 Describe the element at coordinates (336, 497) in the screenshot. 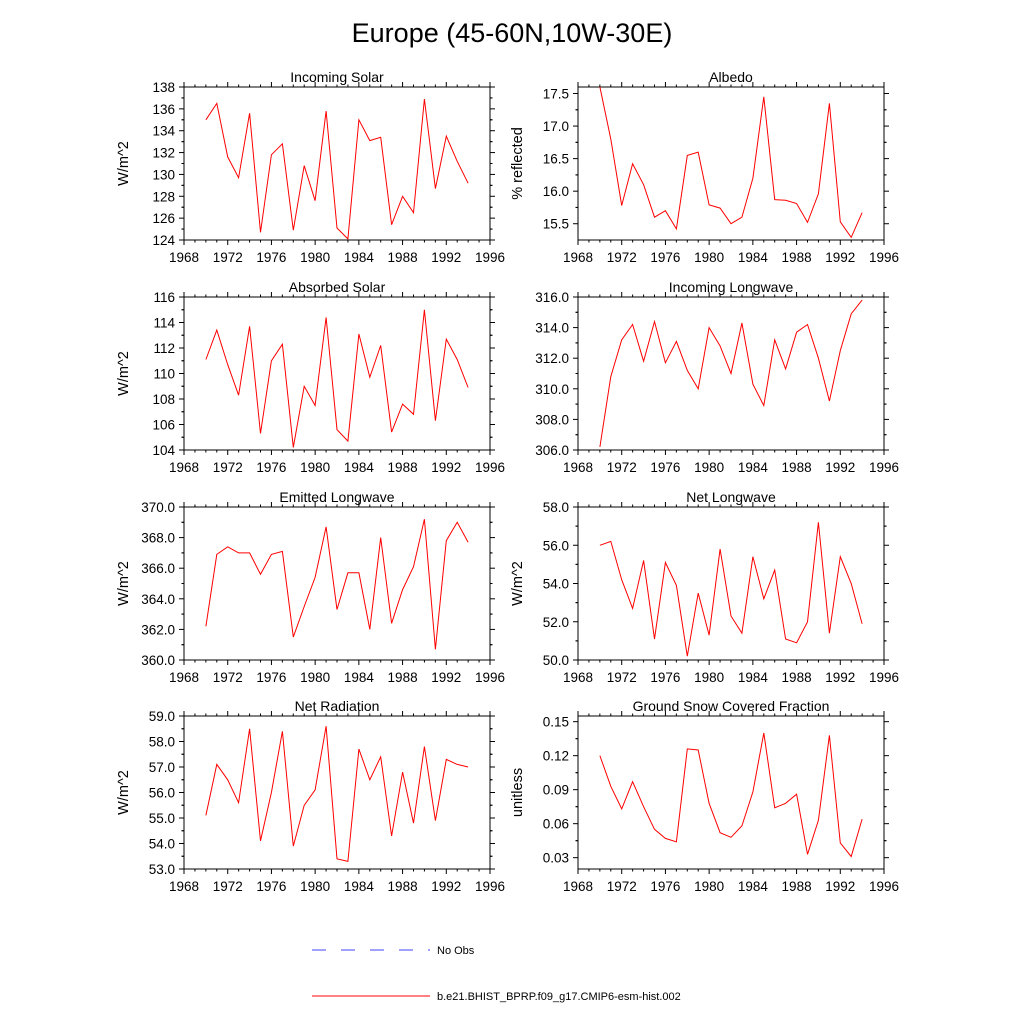

I see `panel-title-emitted-longwave: Emitted Longwave` at that location.